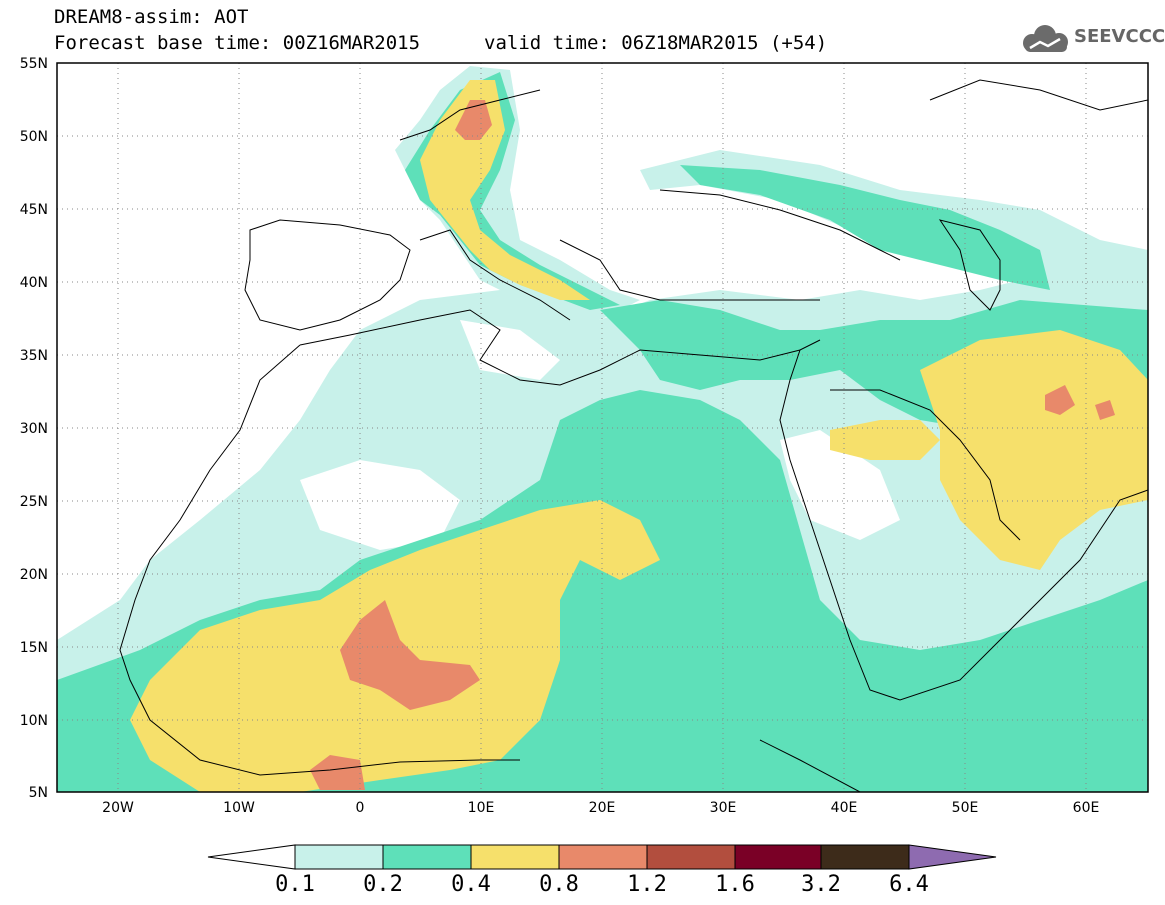 The image size is (1165, 905). Describe the element at coordinates (383, 884) in the screenshot. I see `colorbar-label: 0.2` at that location.